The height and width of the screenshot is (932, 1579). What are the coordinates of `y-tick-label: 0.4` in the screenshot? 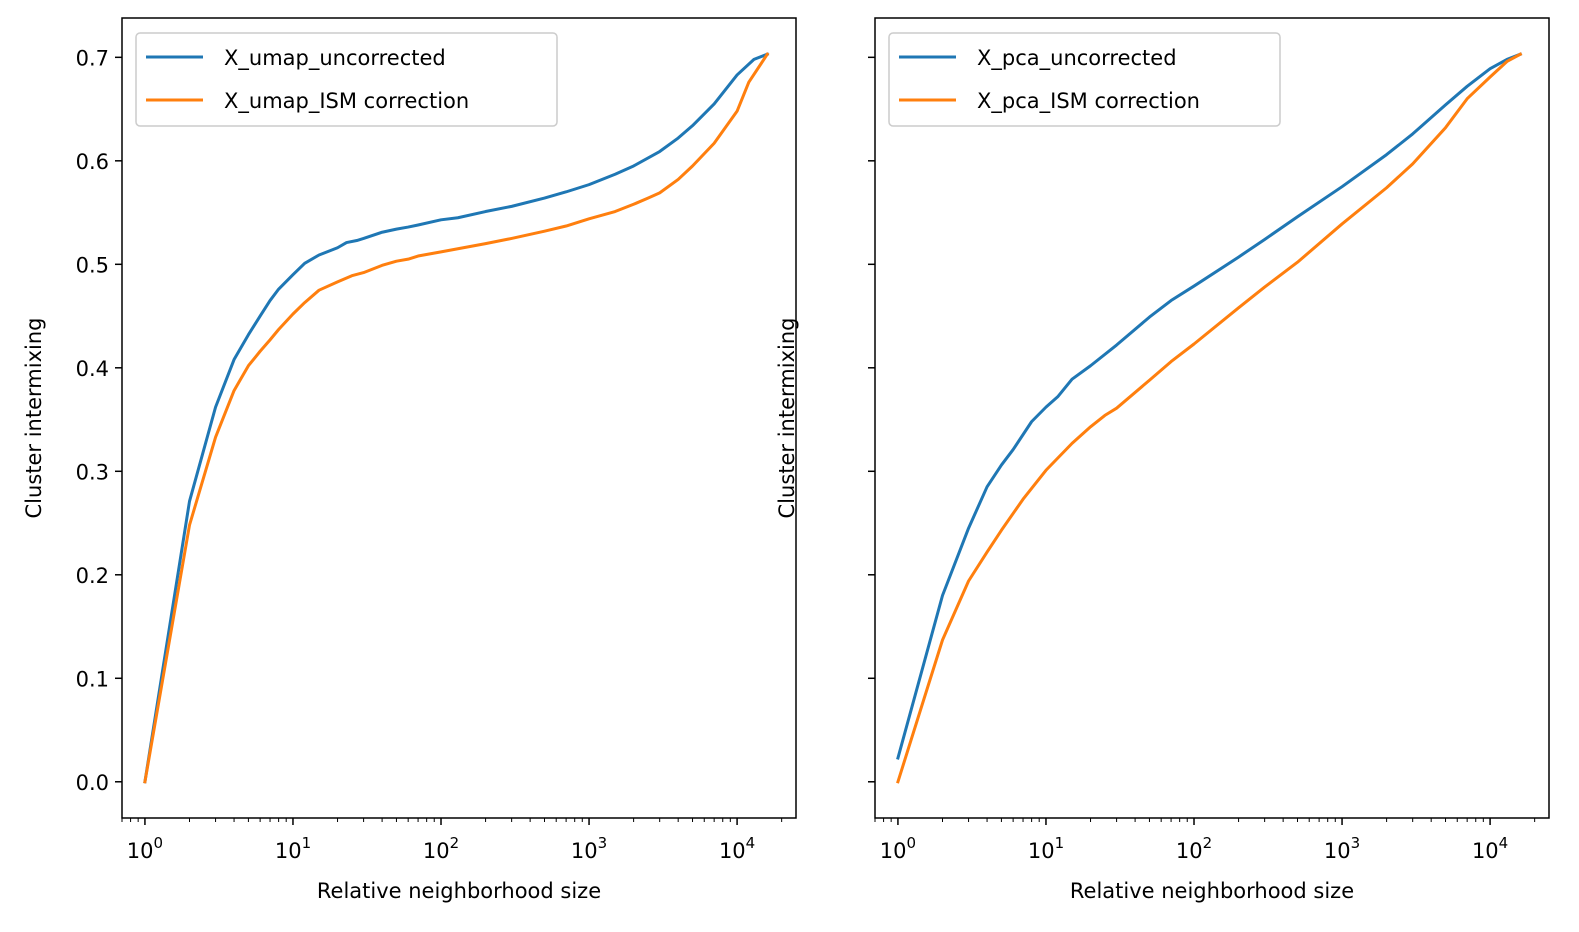 It's located at (92, 369).